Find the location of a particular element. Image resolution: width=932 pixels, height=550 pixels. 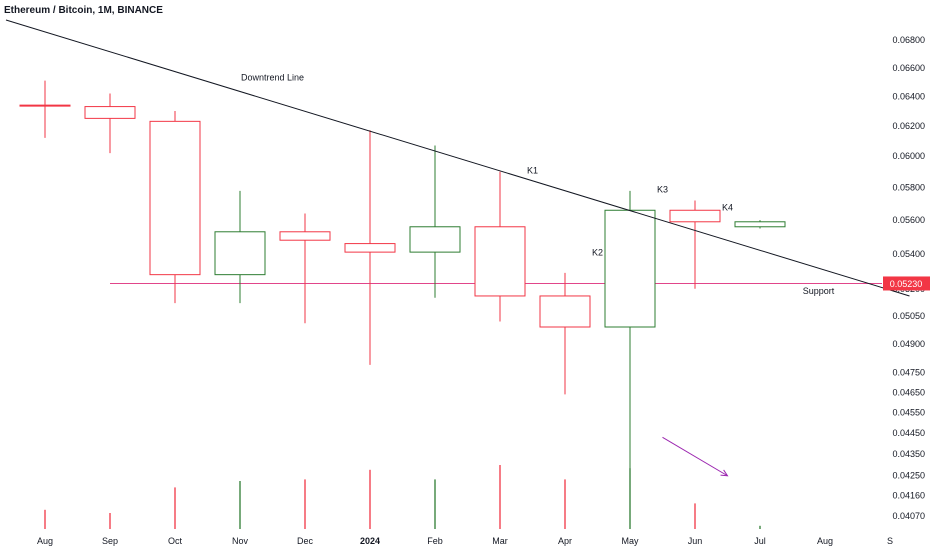

x-tick-label: Jun is located at coordinates (695, 541).